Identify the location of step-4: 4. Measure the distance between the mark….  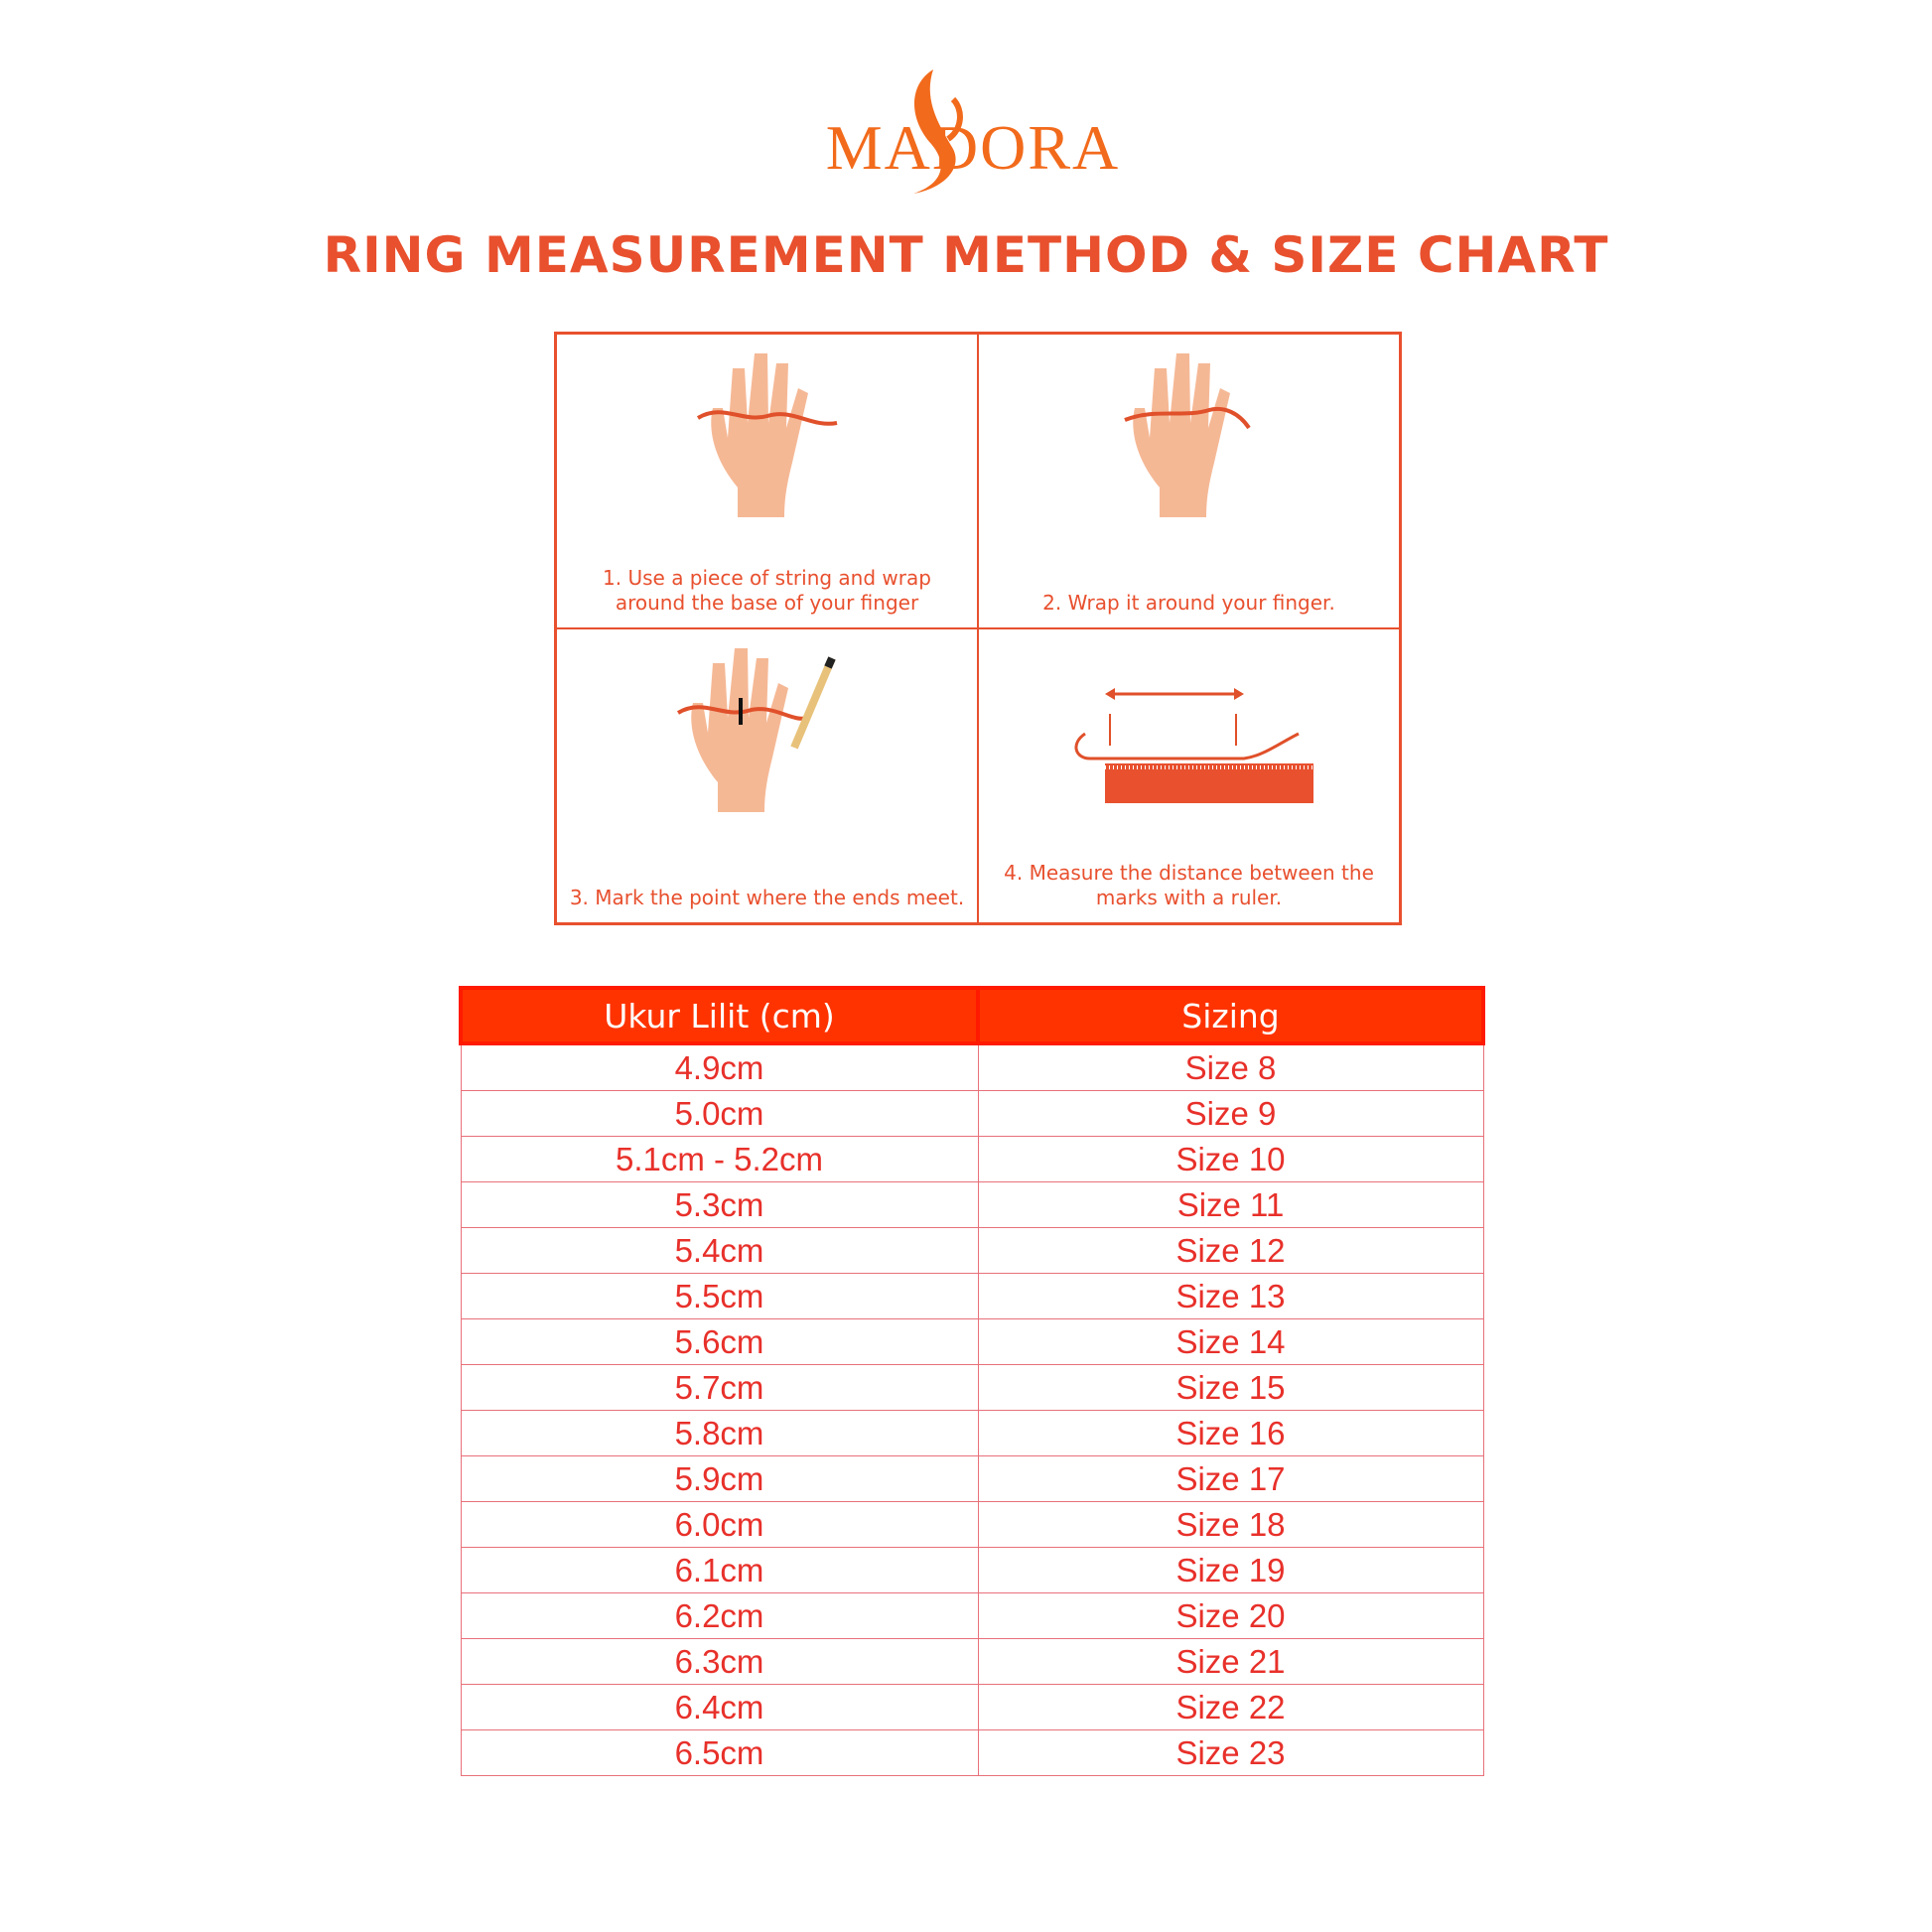
(1189, 776).